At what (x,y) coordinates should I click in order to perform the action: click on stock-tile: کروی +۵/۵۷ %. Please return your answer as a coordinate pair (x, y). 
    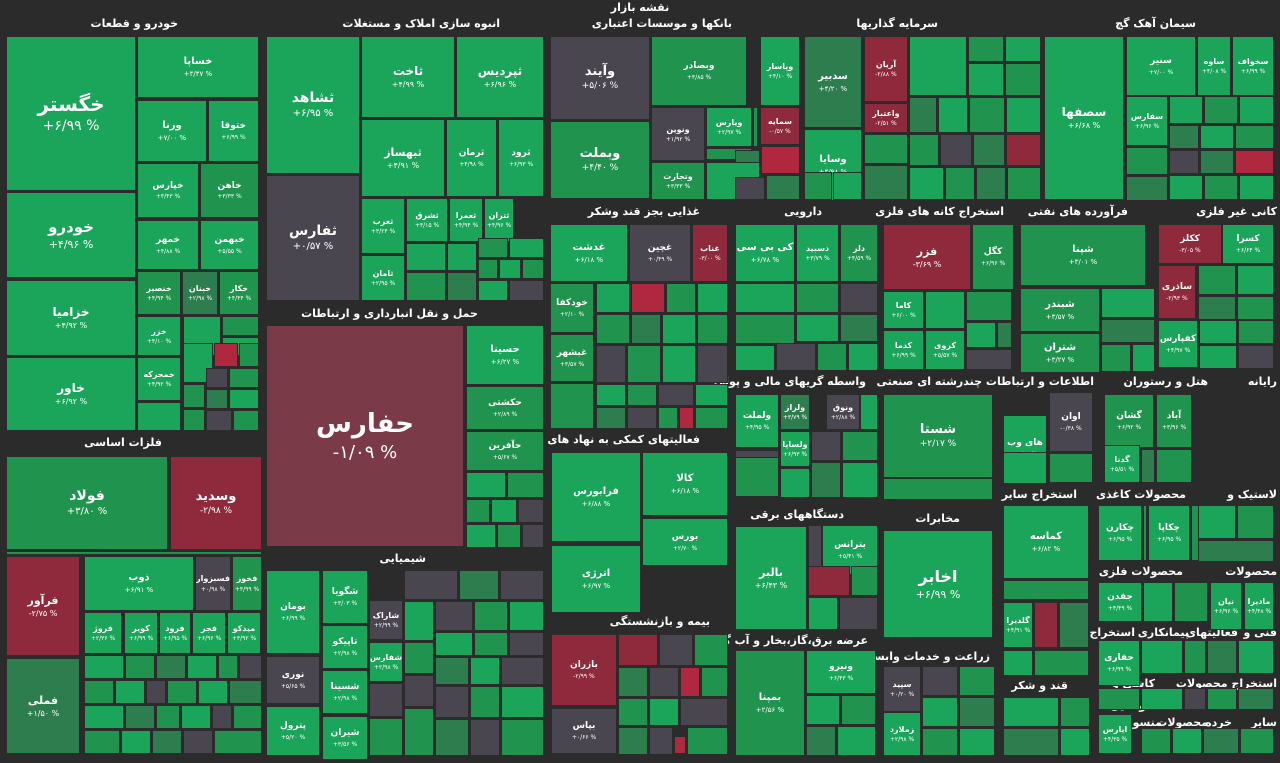
    Looking at the image, I should click on (945, 350).